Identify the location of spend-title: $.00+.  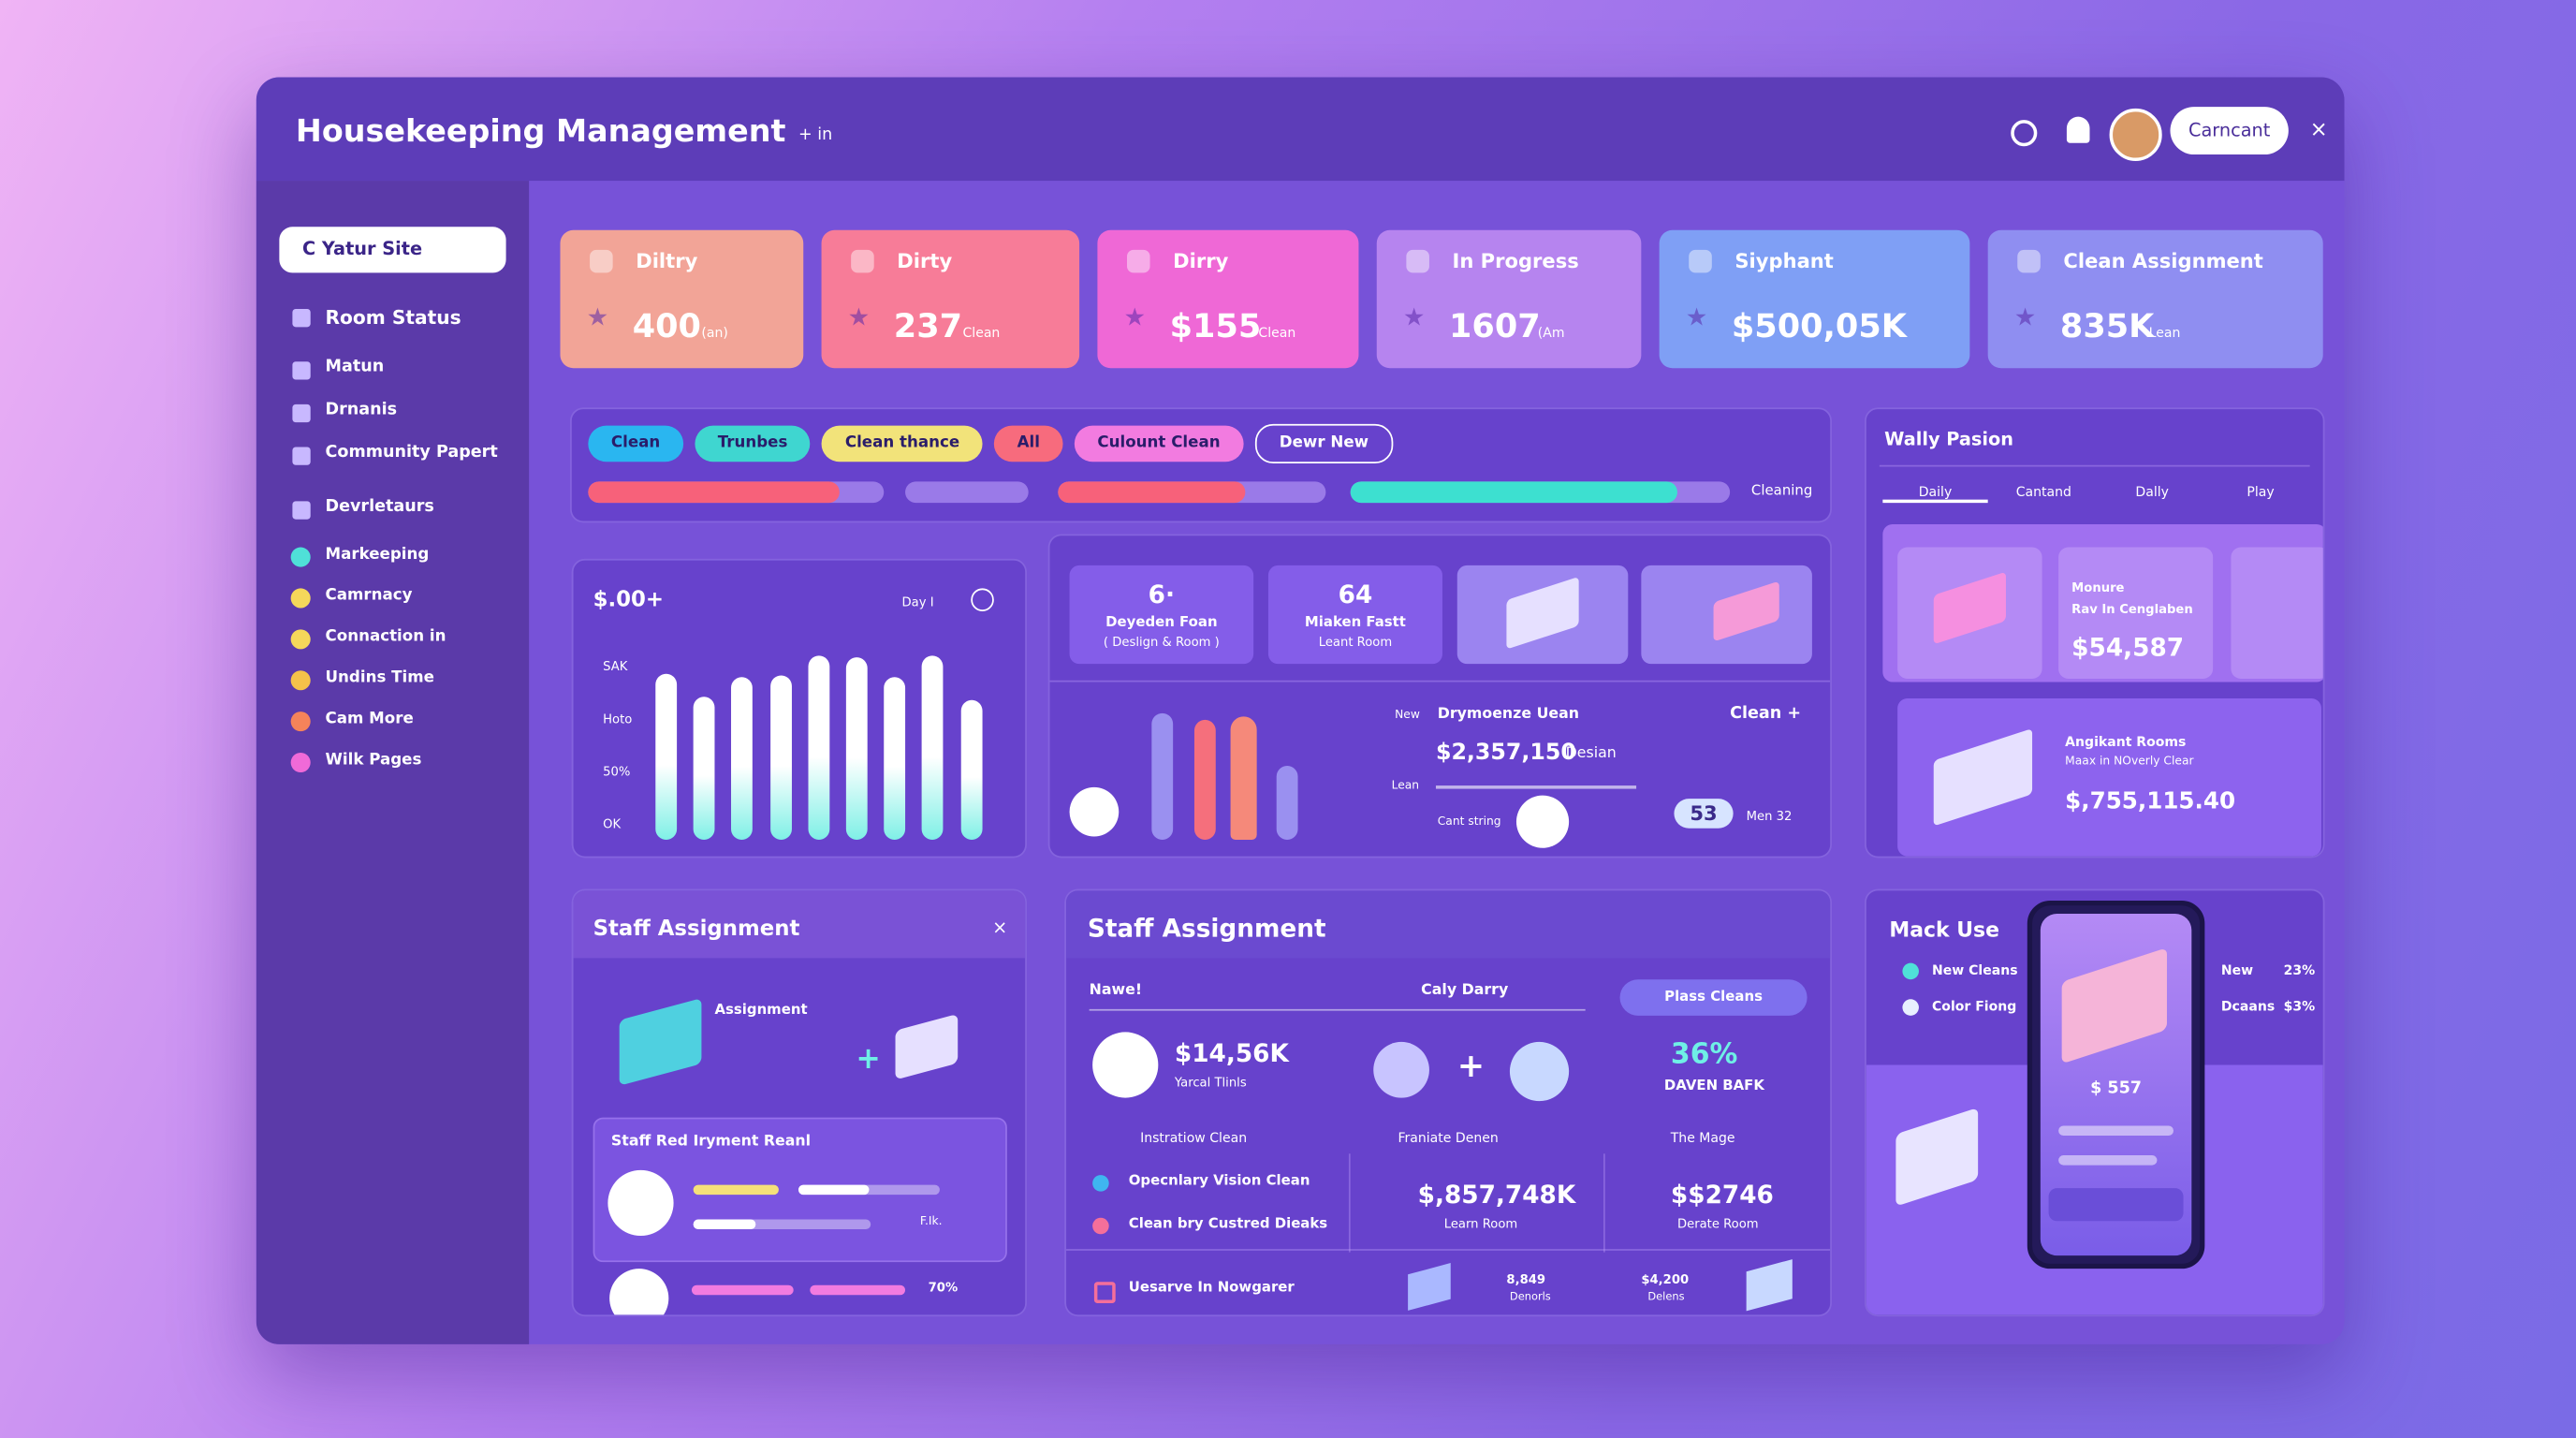
(629, 600).